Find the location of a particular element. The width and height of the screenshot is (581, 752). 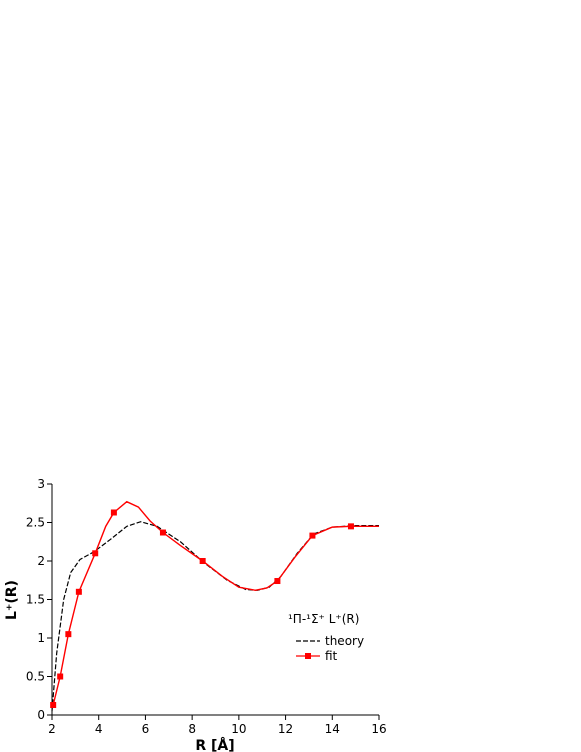

y-tick-label: 0.5 is located at coordinates (35, 677).